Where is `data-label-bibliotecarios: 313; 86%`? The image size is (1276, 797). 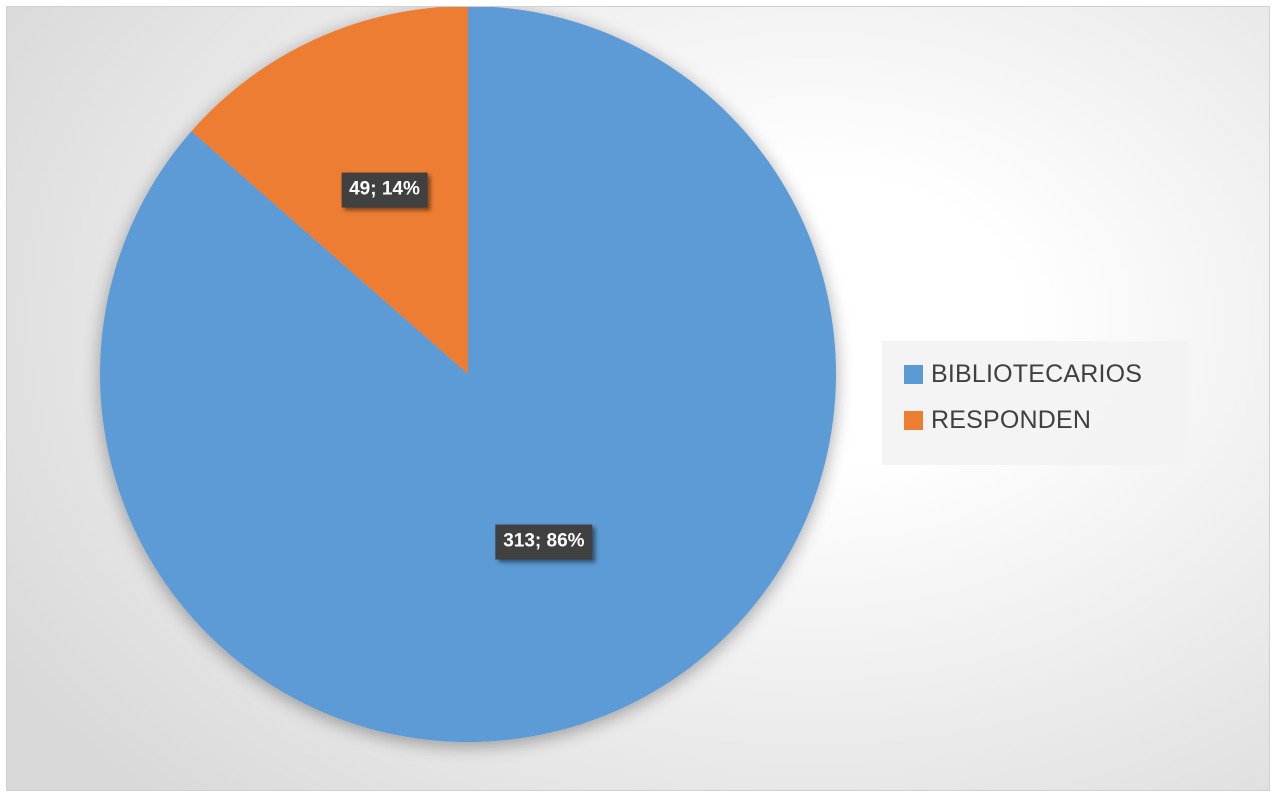 data-label-bibliotecarios: 313; 86% is located at coordinates (544, 542).